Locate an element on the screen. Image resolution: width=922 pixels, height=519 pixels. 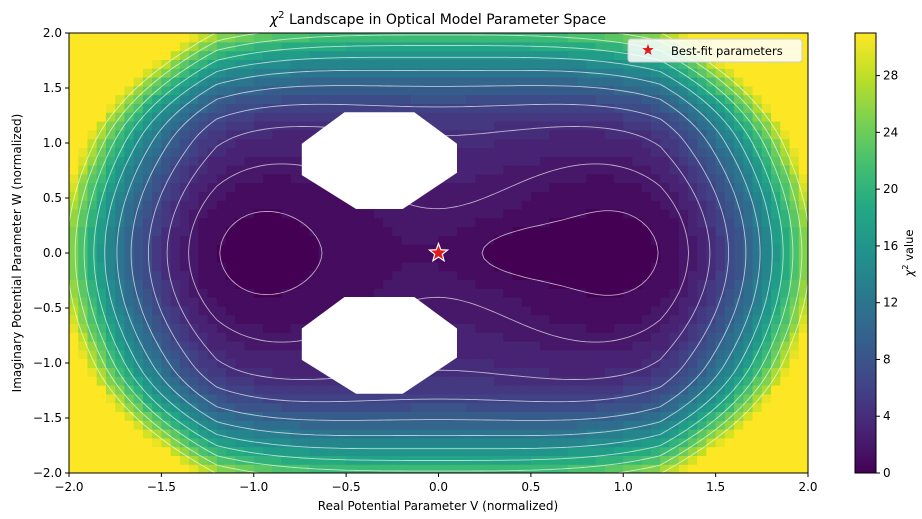
cbar-sup: 2 is located at coordinates (905, 267).